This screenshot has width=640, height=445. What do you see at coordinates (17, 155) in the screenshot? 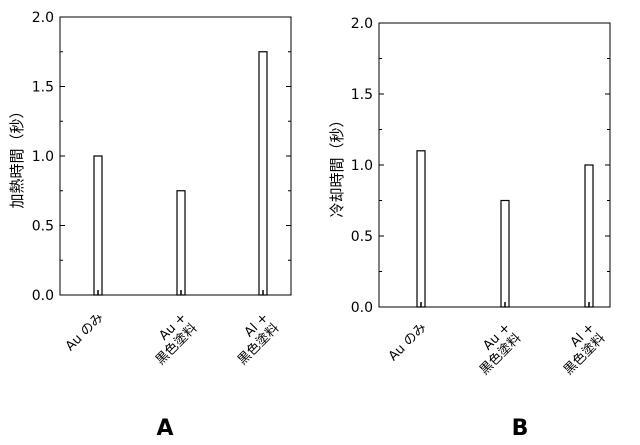
I see `y-axis-label: 加熱時間（秒）` at bounding box center [17, 155].